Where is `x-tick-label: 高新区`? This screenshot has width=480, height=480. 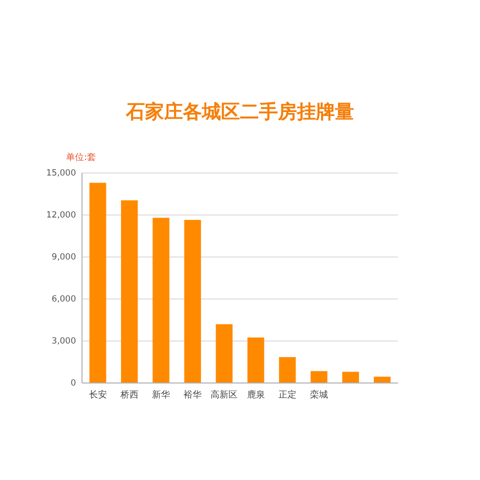 x-tick-label: 高新区 is located at coordinates (224, 394).